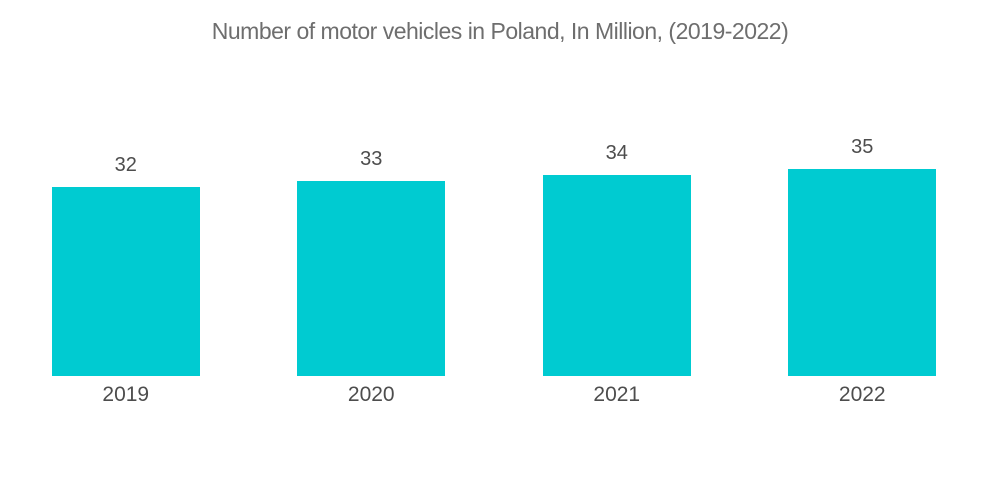 This screenshot has width=1000, height=504. What do you see at coordinates (862, 147) in the screenshot?
I see `bar-value-label: 35` at bounding box center [862, 147].